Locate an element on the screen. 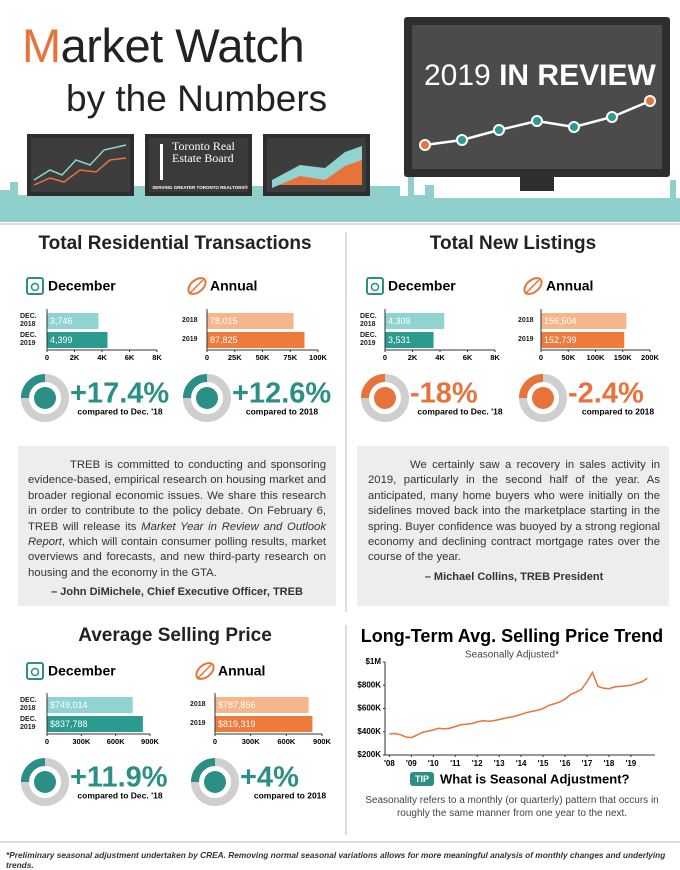 This screenshot has width=680, height=870. section-title: Average Selling Price is located at coordinates (175, 635).